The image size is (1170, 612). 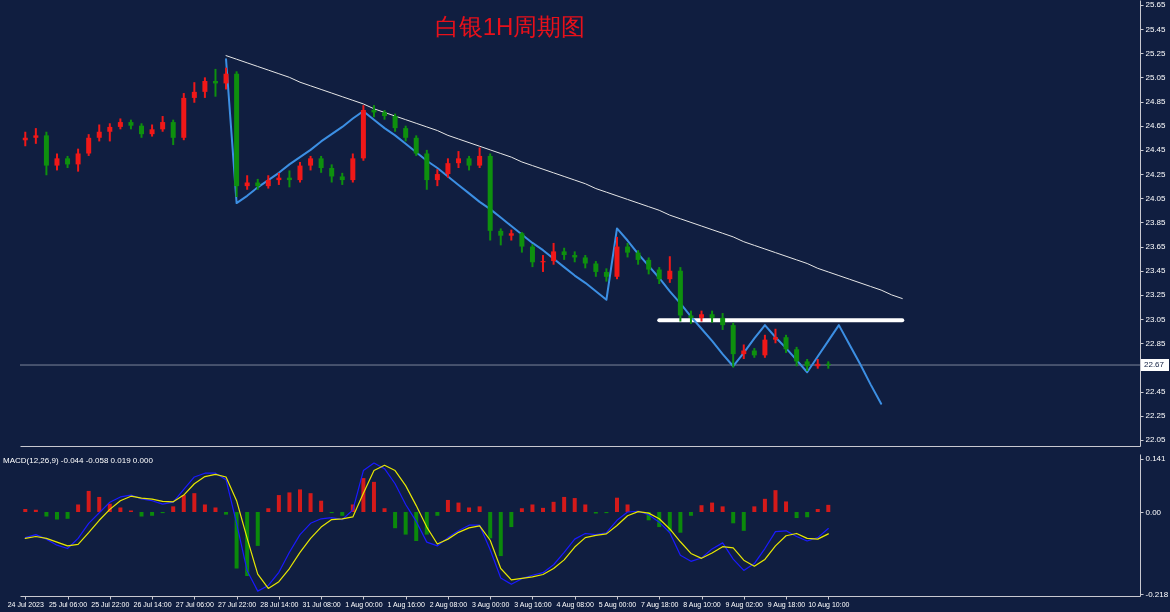 What do you see at coordinates (1156, 53) in the screenshot?
I see `y-tick-label: 25.25` at bounding box center [1156, 53].